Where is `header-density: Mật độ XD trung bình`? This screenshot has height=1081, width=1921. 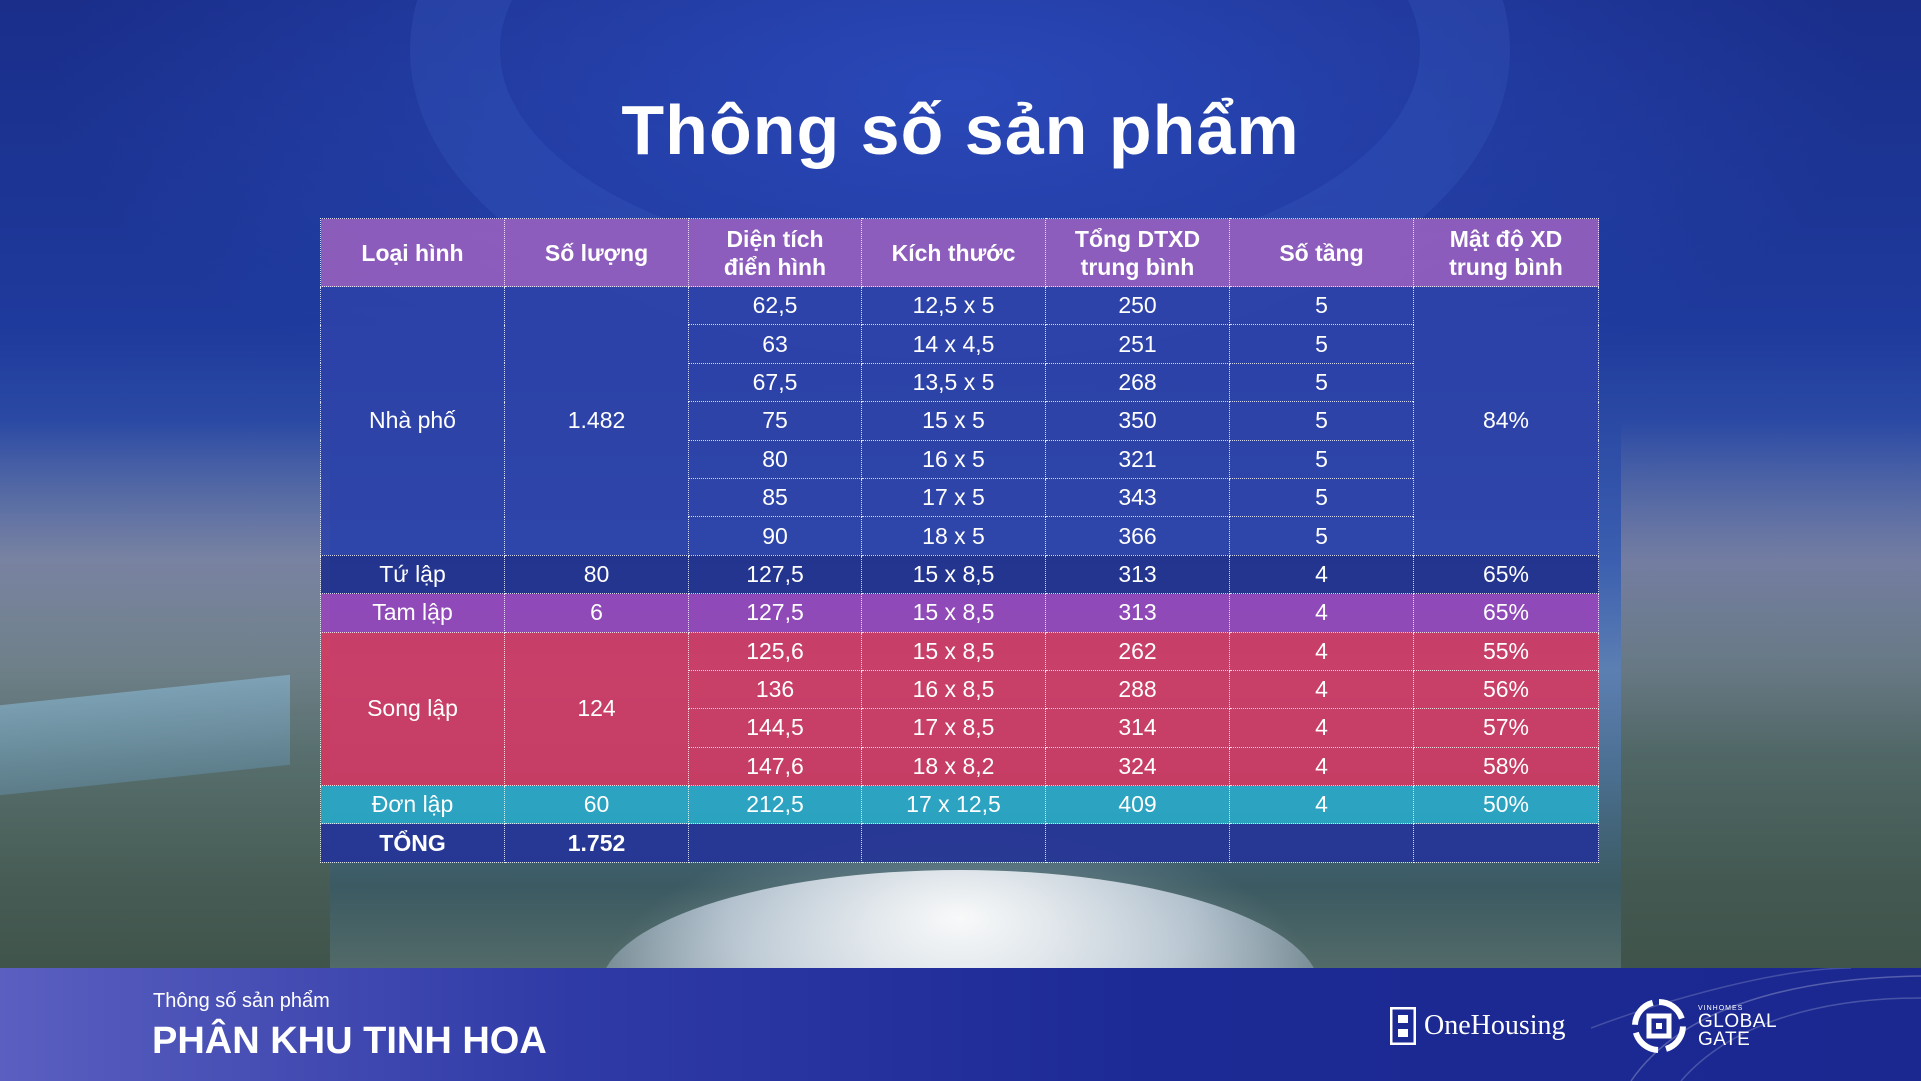
header-density: Mật độ XD trung bình is located at coordinates (1506, 252).